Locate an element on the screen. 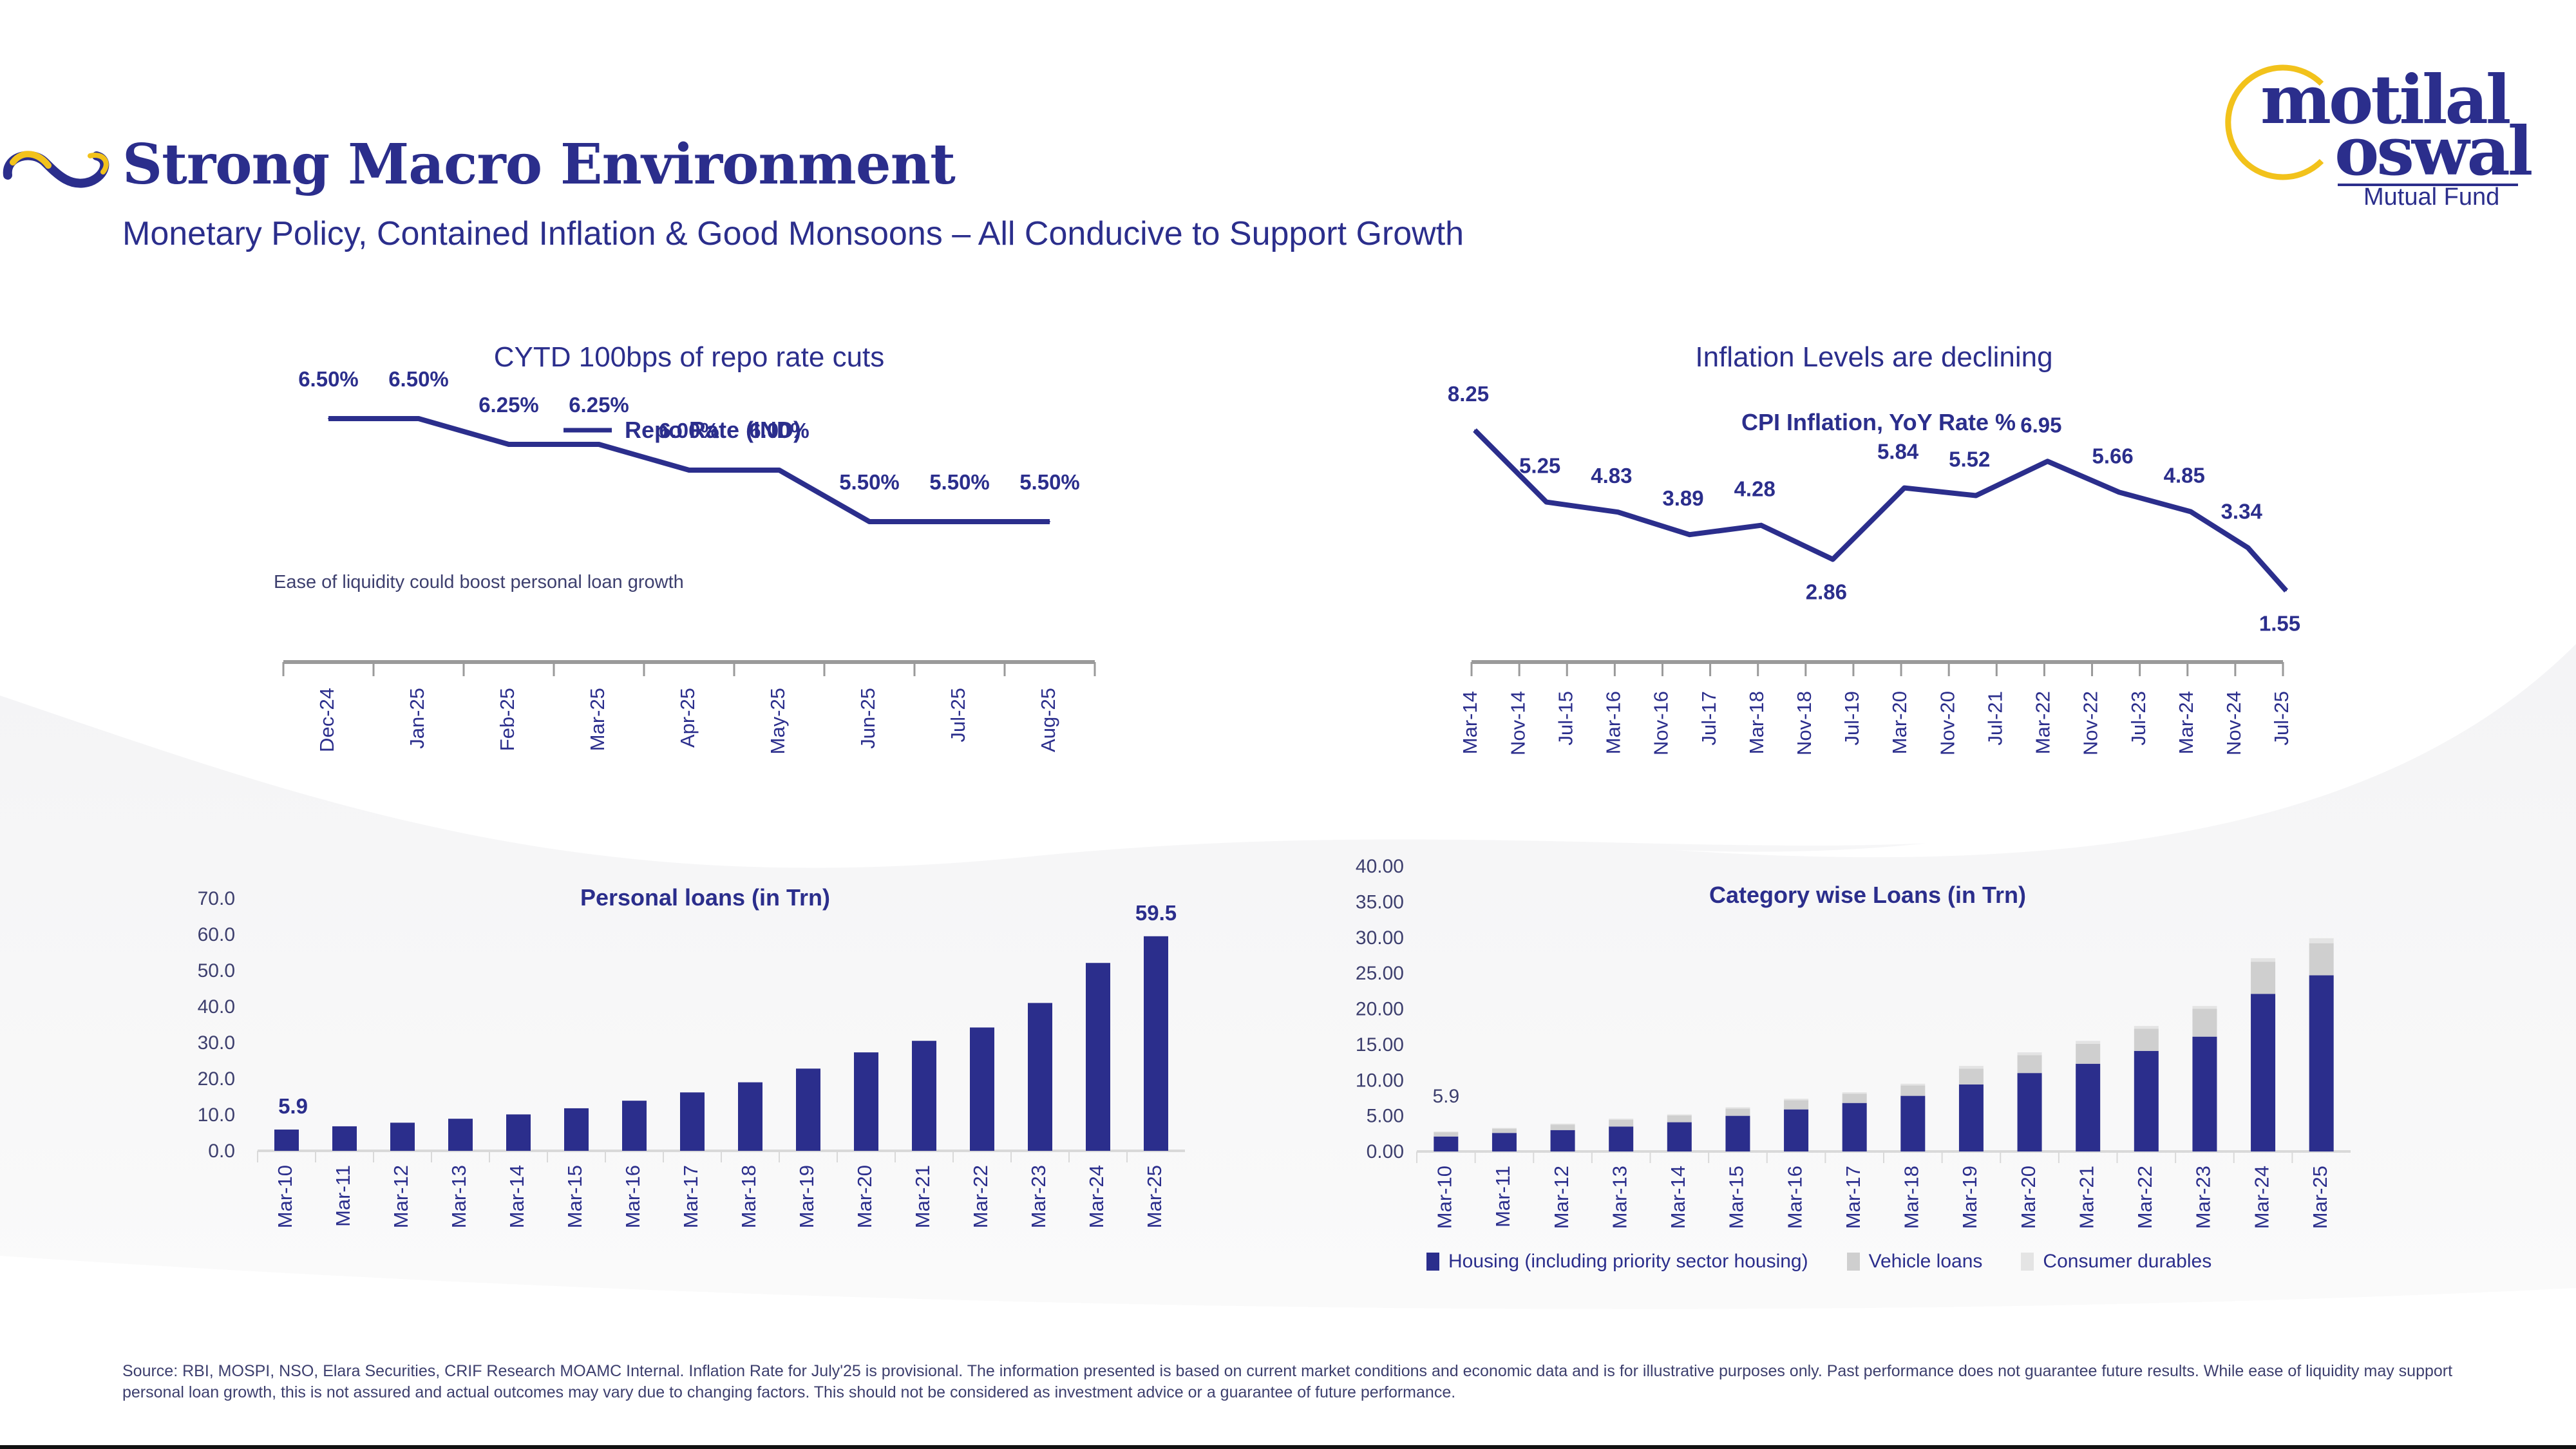 The width and height of the screenshot is (2576, 1449). personal-data-label: 59.5 is located at coordinates (1156, 913).